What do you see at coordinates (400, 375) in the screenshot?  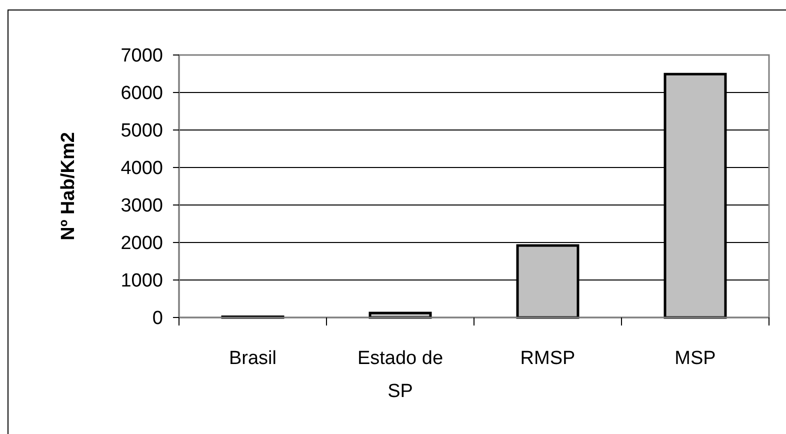 I see `x-tick-label: Estado de SP` at bounding box center [400, 375].